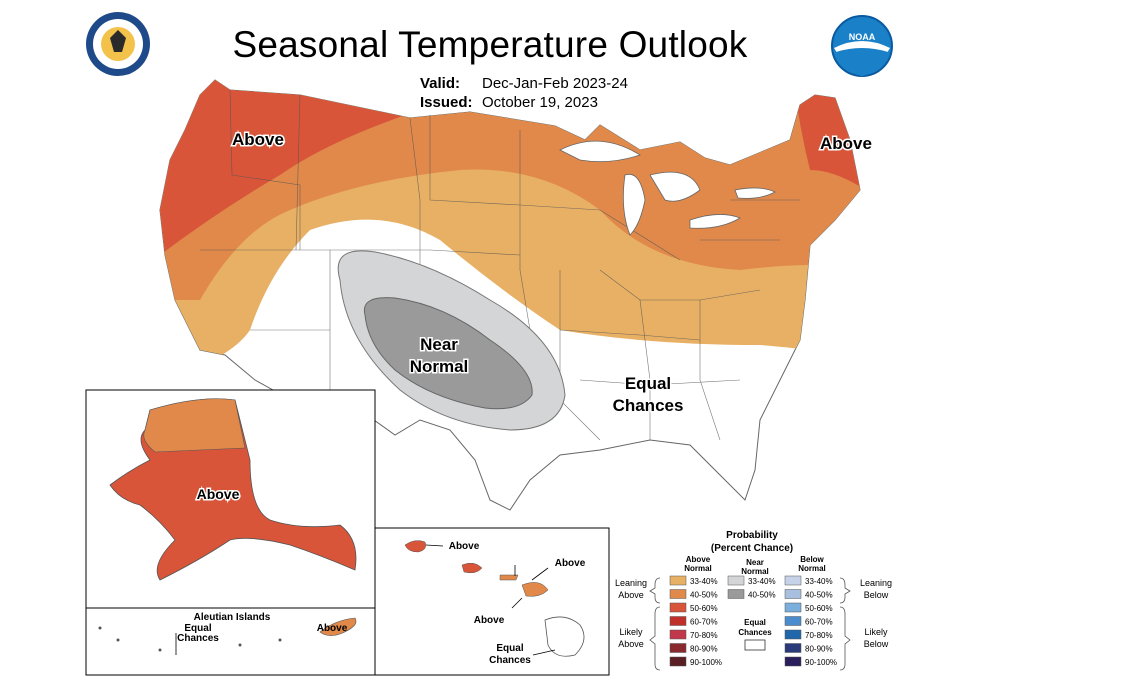  Describe the element at coordinates (198, 638) in the screenshot. I see `aleutian-equal-label-2: Chances` at that location.